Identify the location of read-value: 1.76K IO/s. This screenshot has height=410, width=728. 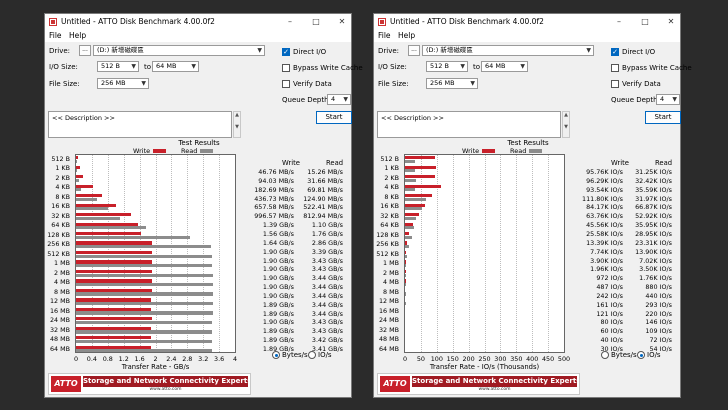
(655, 278).